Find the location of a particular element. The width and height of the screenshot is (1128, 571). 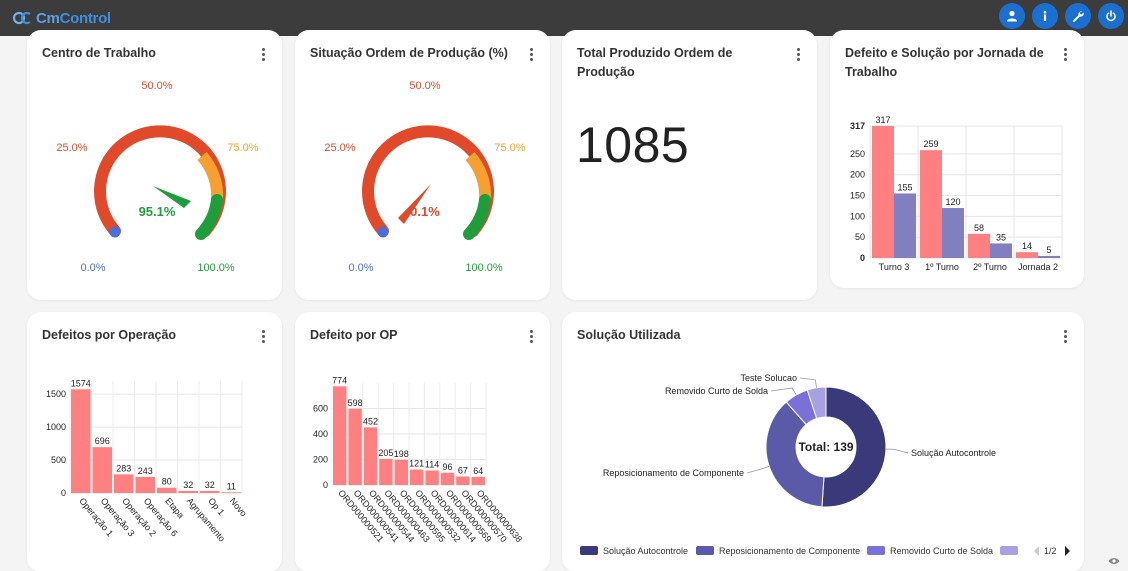

legend-page-indicator: 1/2 is located at coordinates (1050, 551).